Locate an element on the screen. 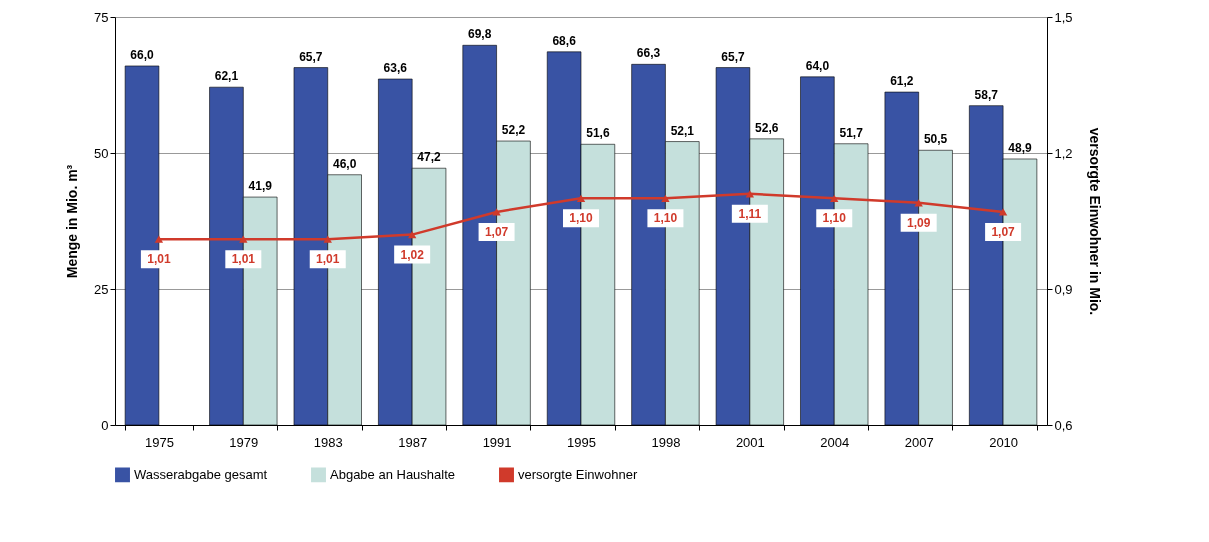 This screenshot has width=1209, height=542. data-label: 68,6 is located at coordinates (564, 40).